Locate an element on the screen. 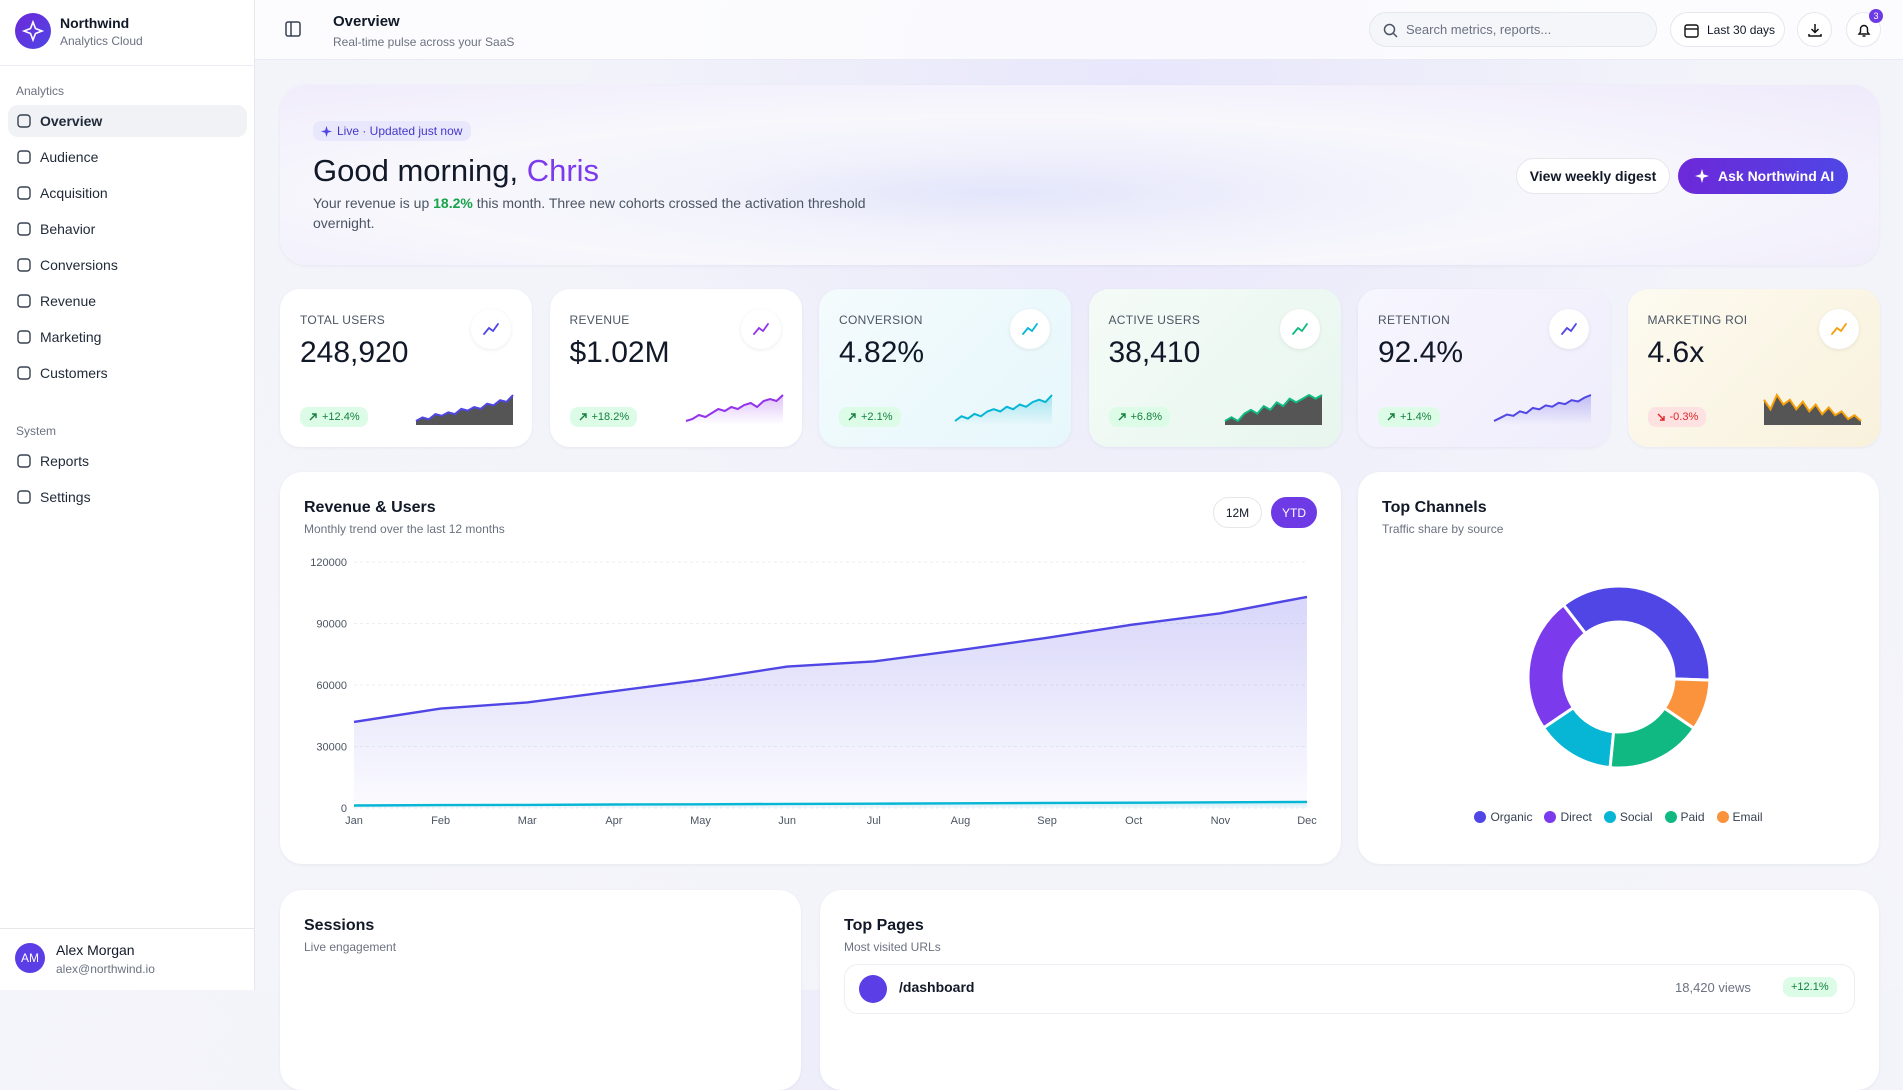  user-name: Alex Morgan is located at coordinates (95, 950).